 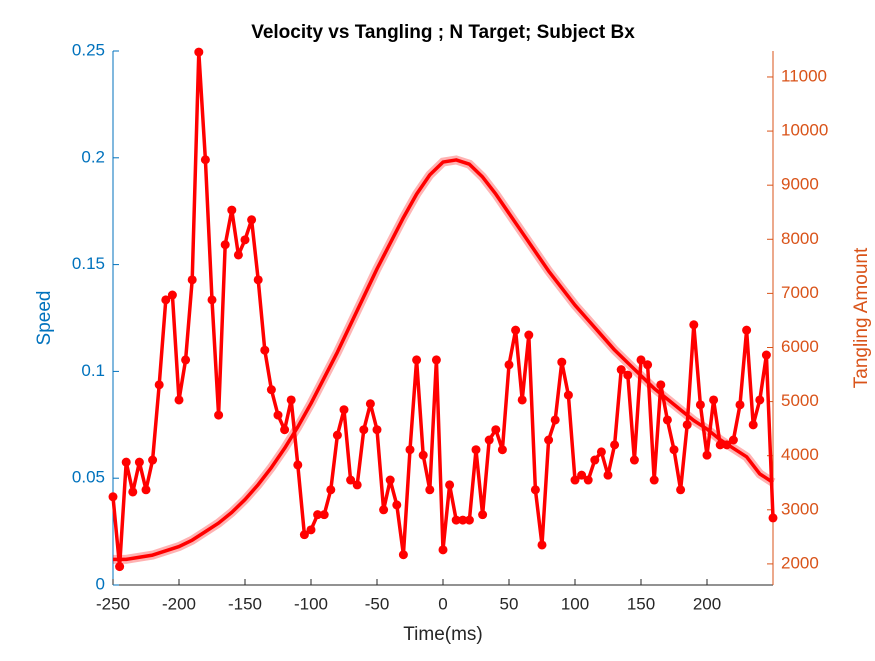 What do you see at coordinates (443, 634) in the screenshot?
I see `x-axis-label: Time(ms)` at bounding box center [443, 634].